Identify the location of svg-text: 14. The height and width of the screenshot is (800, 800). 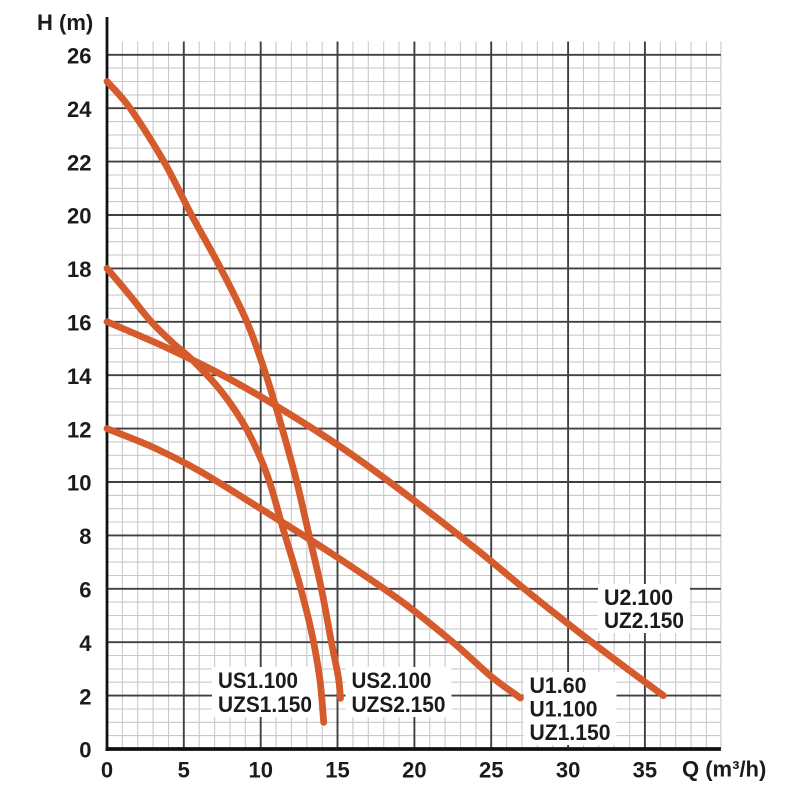
(79, 376).